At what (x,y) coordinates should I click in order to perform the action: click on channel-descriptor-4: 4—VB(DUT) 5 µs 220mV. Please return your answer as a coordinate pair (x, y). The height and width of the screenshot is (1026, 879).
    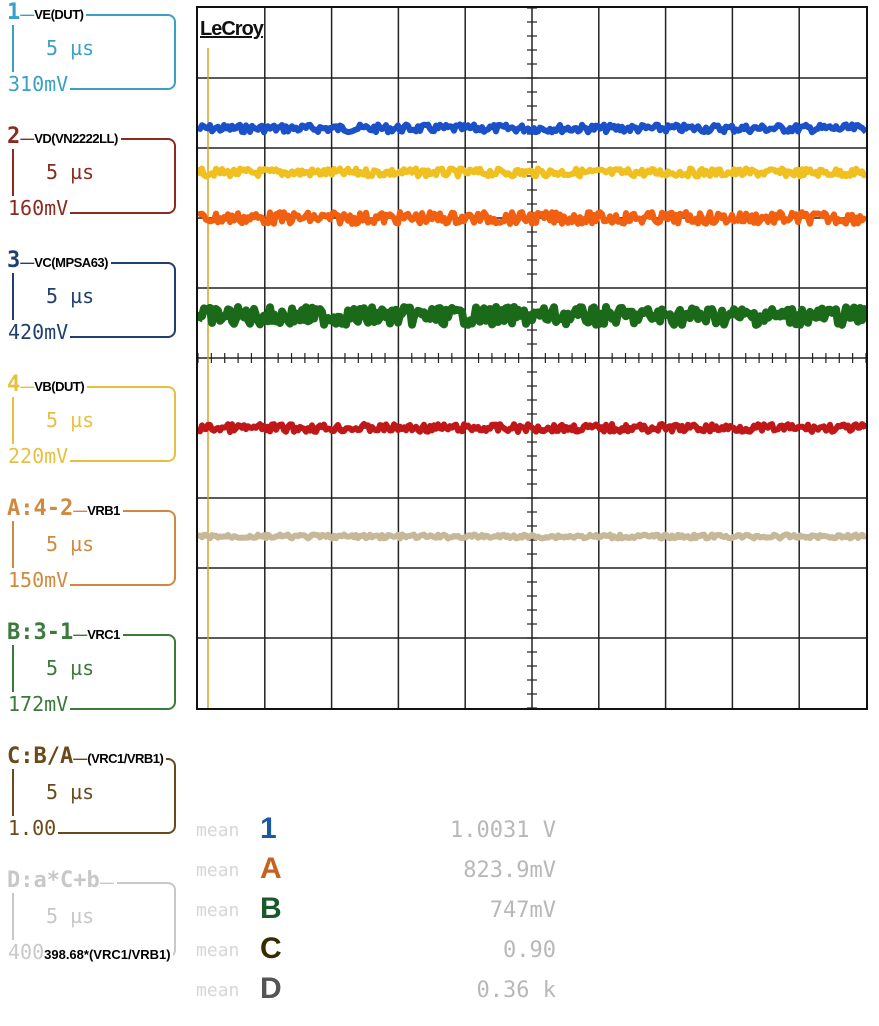
    Looking at the image, I should click on (95, 427).